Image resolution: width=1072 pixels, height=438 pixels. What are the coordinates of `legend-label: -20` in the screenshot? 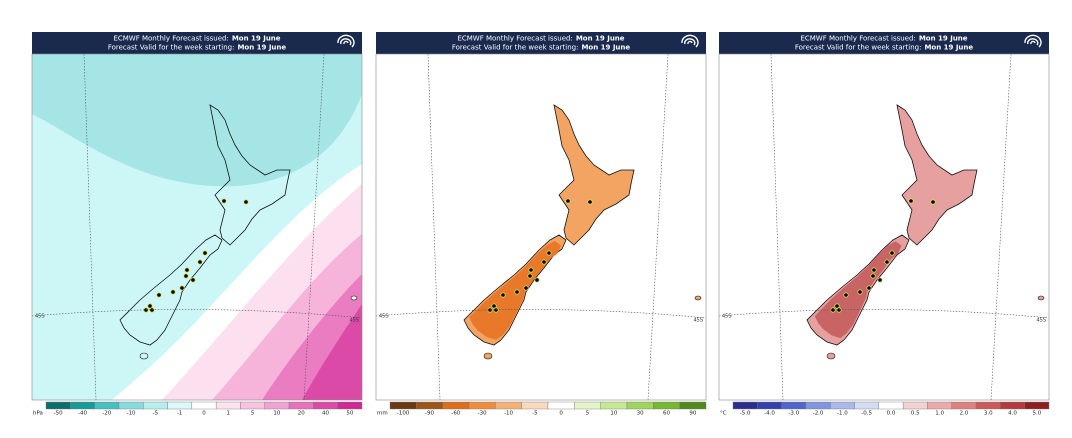 It's located at (106, 414).